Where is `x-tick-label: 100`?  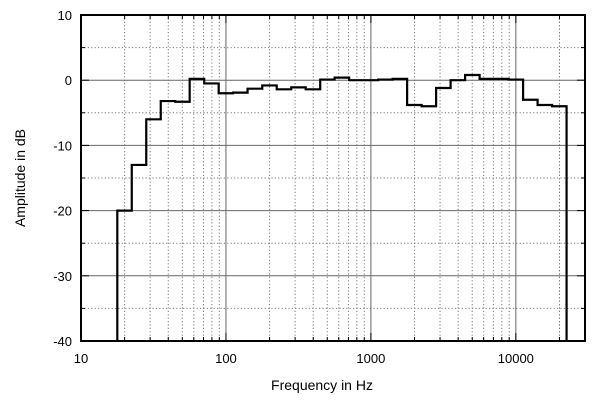 x-tick-label: 100 is located at coordinates (226, 358).